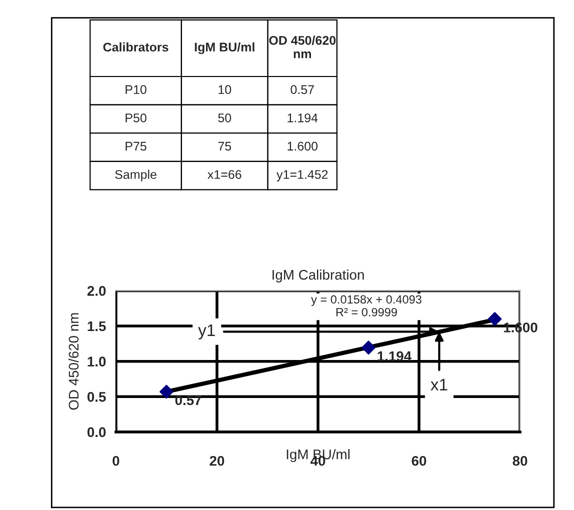  I want to click on y-axis-title: OD 450/620 nm, so click(73, 361).